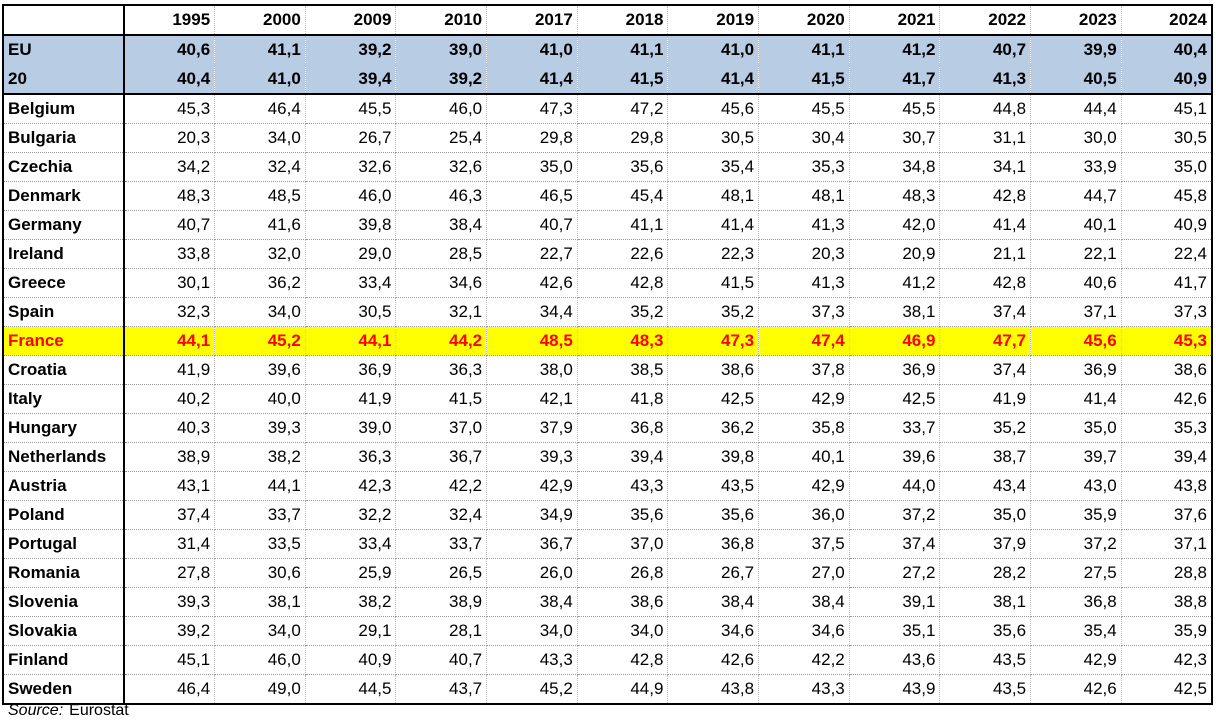 The height and width of the screenshot is (720, 1216). What do you see at coordinates (985, 312) in the screenshot?
I see `value-cell: 37,4` at bounding box center [985, 312].